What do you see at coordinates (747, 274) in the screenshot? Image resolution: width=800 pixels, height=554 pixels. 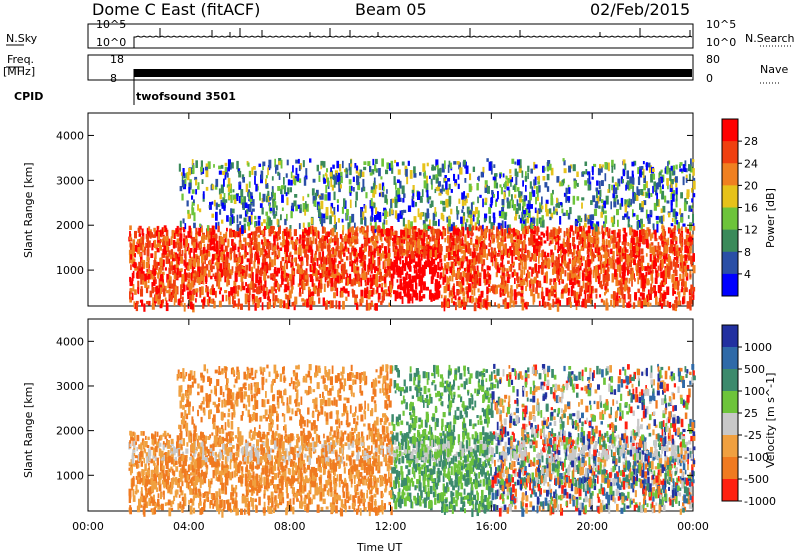 I see `power-colorbar-tick-label: 4` at bounding box center [747, 274].